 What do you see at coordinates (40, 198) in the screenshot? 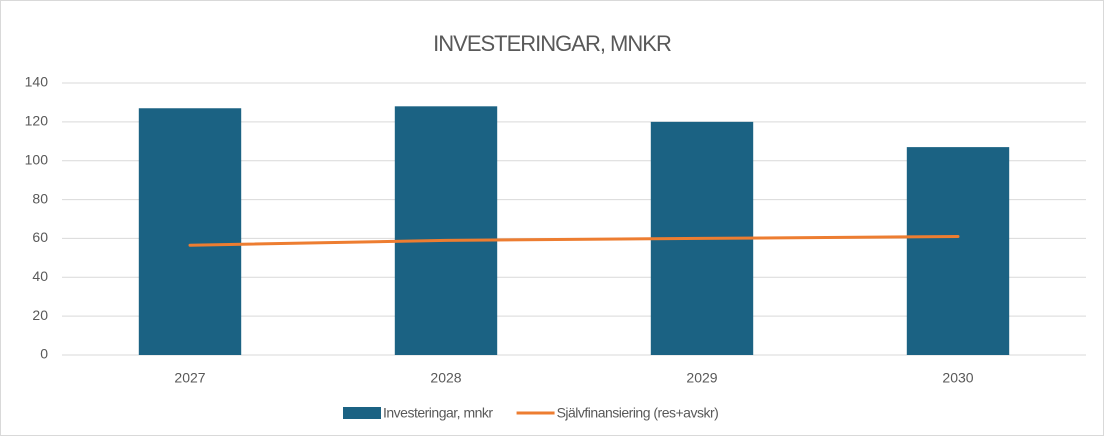
I see `y-tick-label: 80` at bounding box center [40, 198].